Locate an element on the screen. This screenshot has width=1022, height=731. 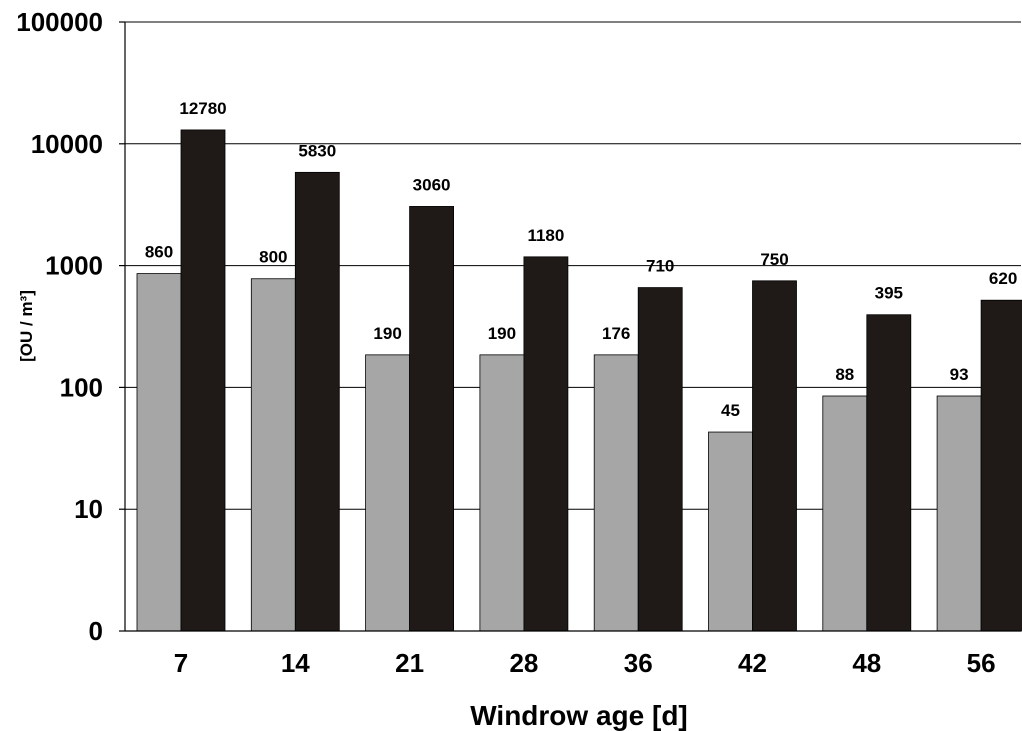
data-label: 710 is located at coordinates (660, 266).